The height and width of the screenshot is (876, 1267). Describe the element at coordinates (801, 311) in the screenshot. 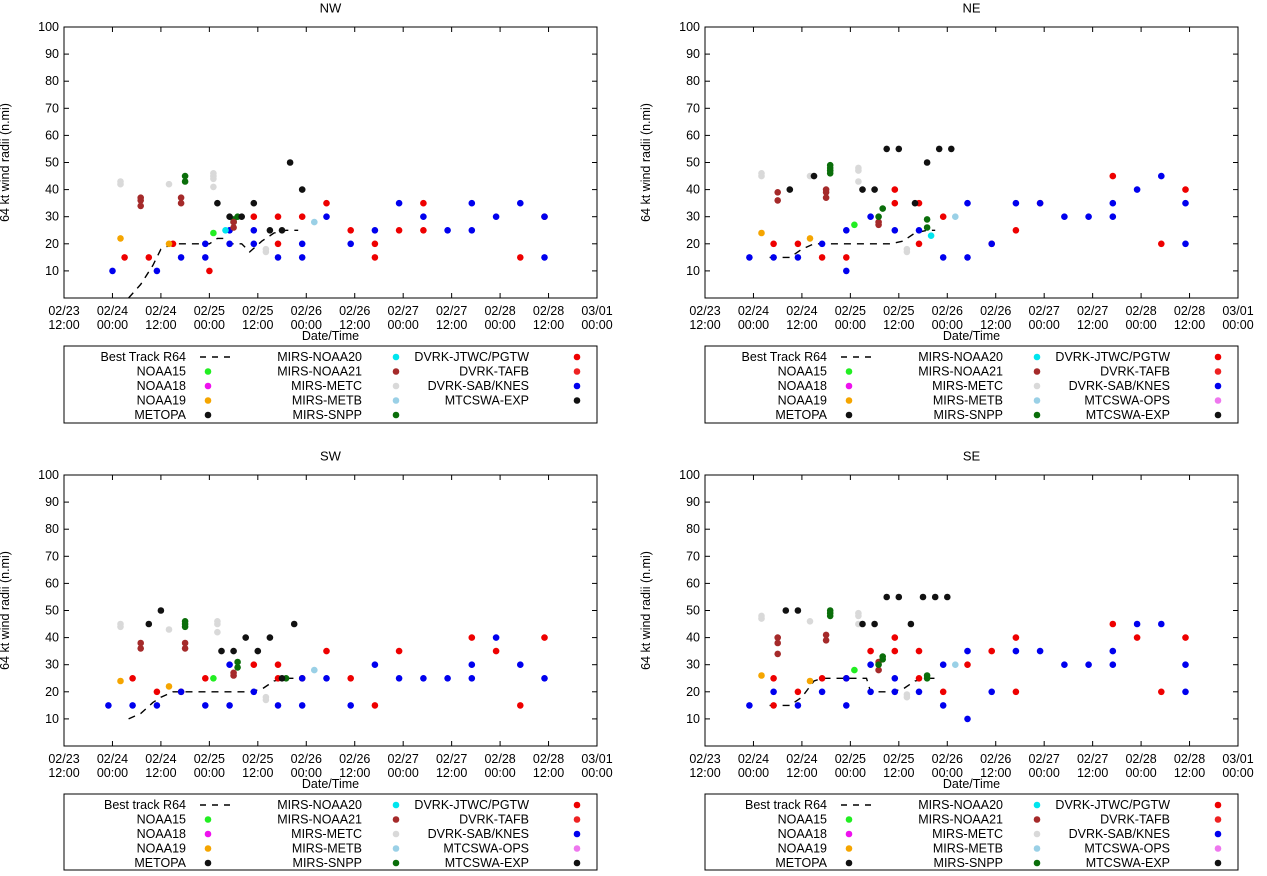

I see `x-tick-label-date: 02/24` at that location.